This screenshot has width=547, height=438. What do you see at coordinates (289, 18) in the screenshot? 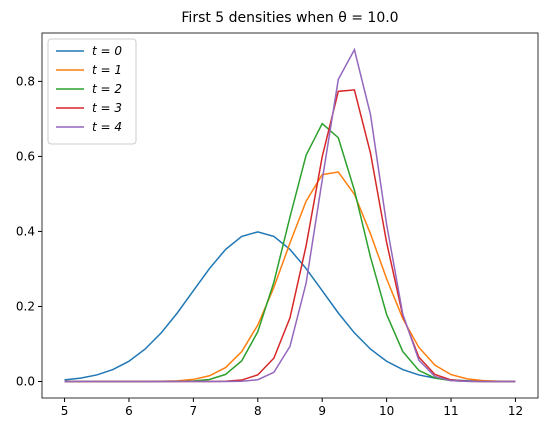
I see `chart-title: First 5 densities when θ = 10.0` at bounding box center [289, 18].